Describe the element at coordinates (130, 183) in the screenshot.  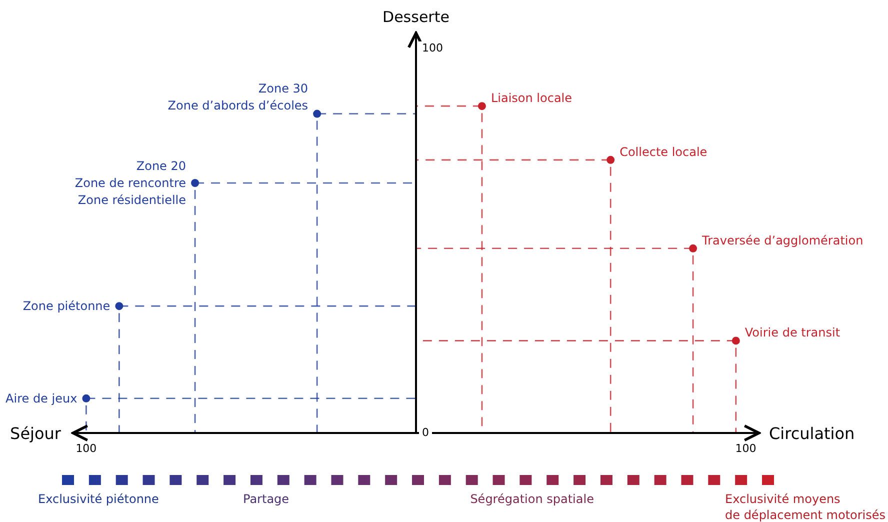
I see `annotation: Zone 20 Zone de rencontre Zone résidentielle` at that location.